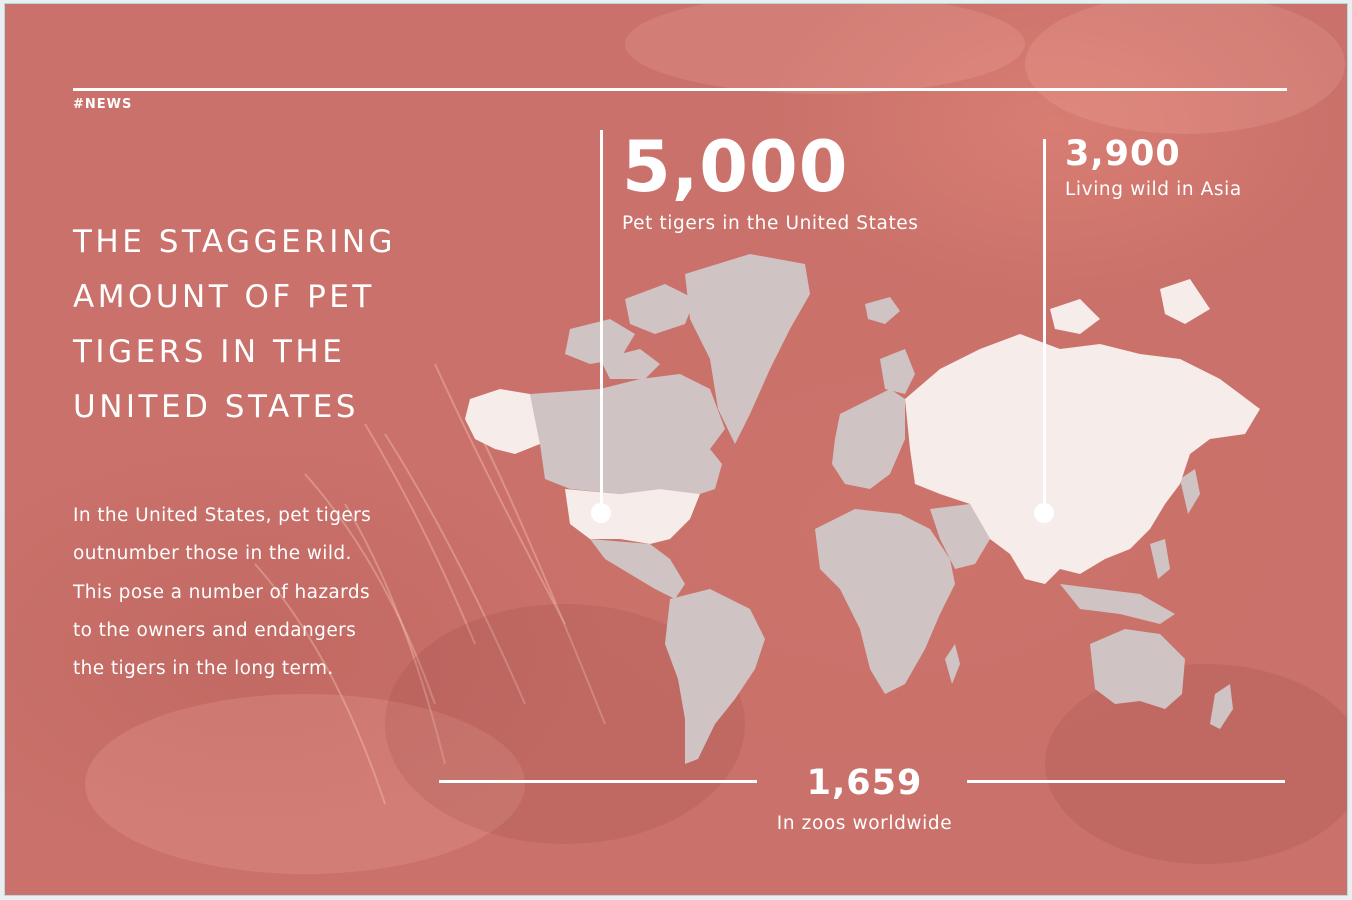  Describe the element at coordinates (882, 310) in the screenshot. I see `map-iceland` at that location.